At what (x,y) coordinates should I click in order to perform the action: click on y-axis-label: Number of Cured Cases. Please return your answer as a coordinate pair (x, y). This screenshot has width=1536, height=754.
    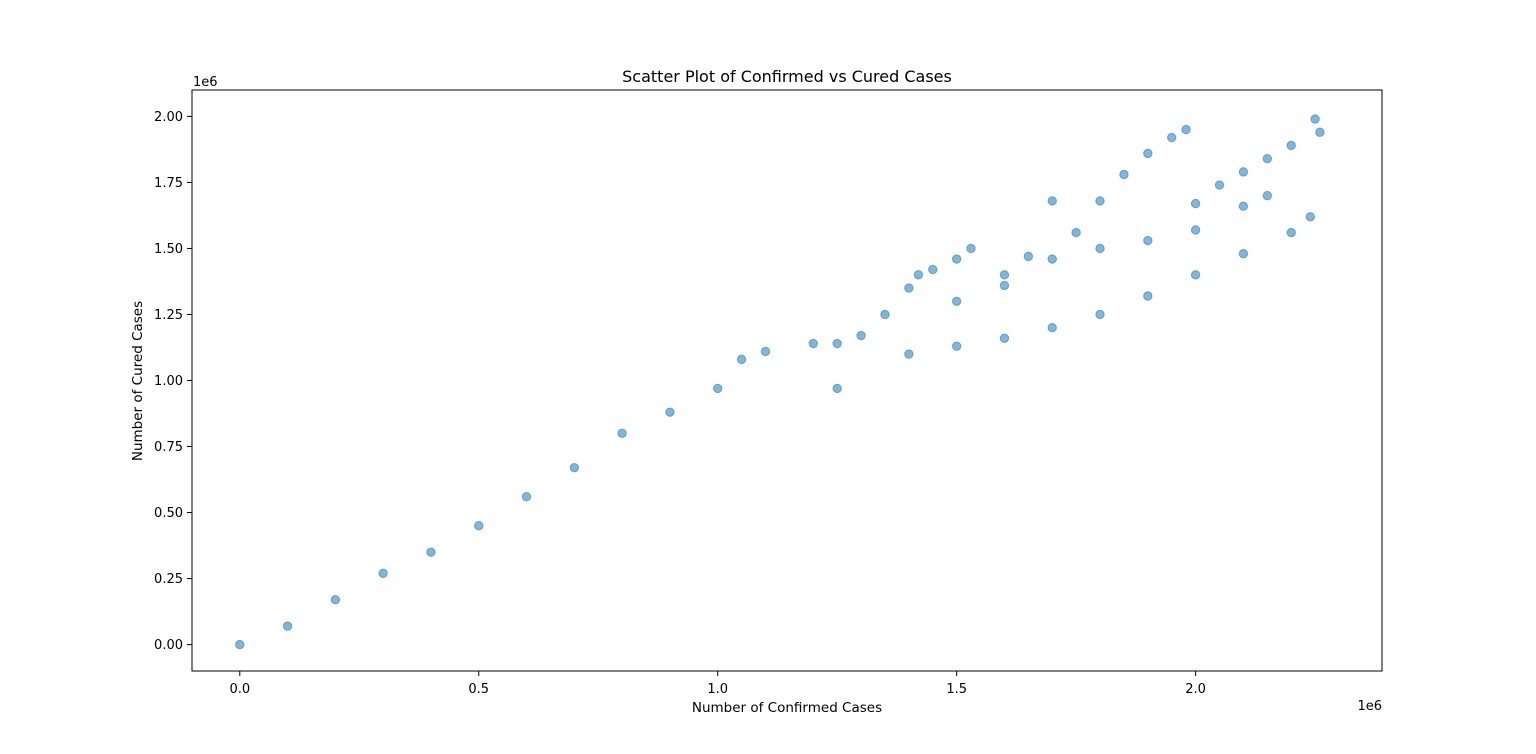
    Looking at the image, I should click on (138, 381).